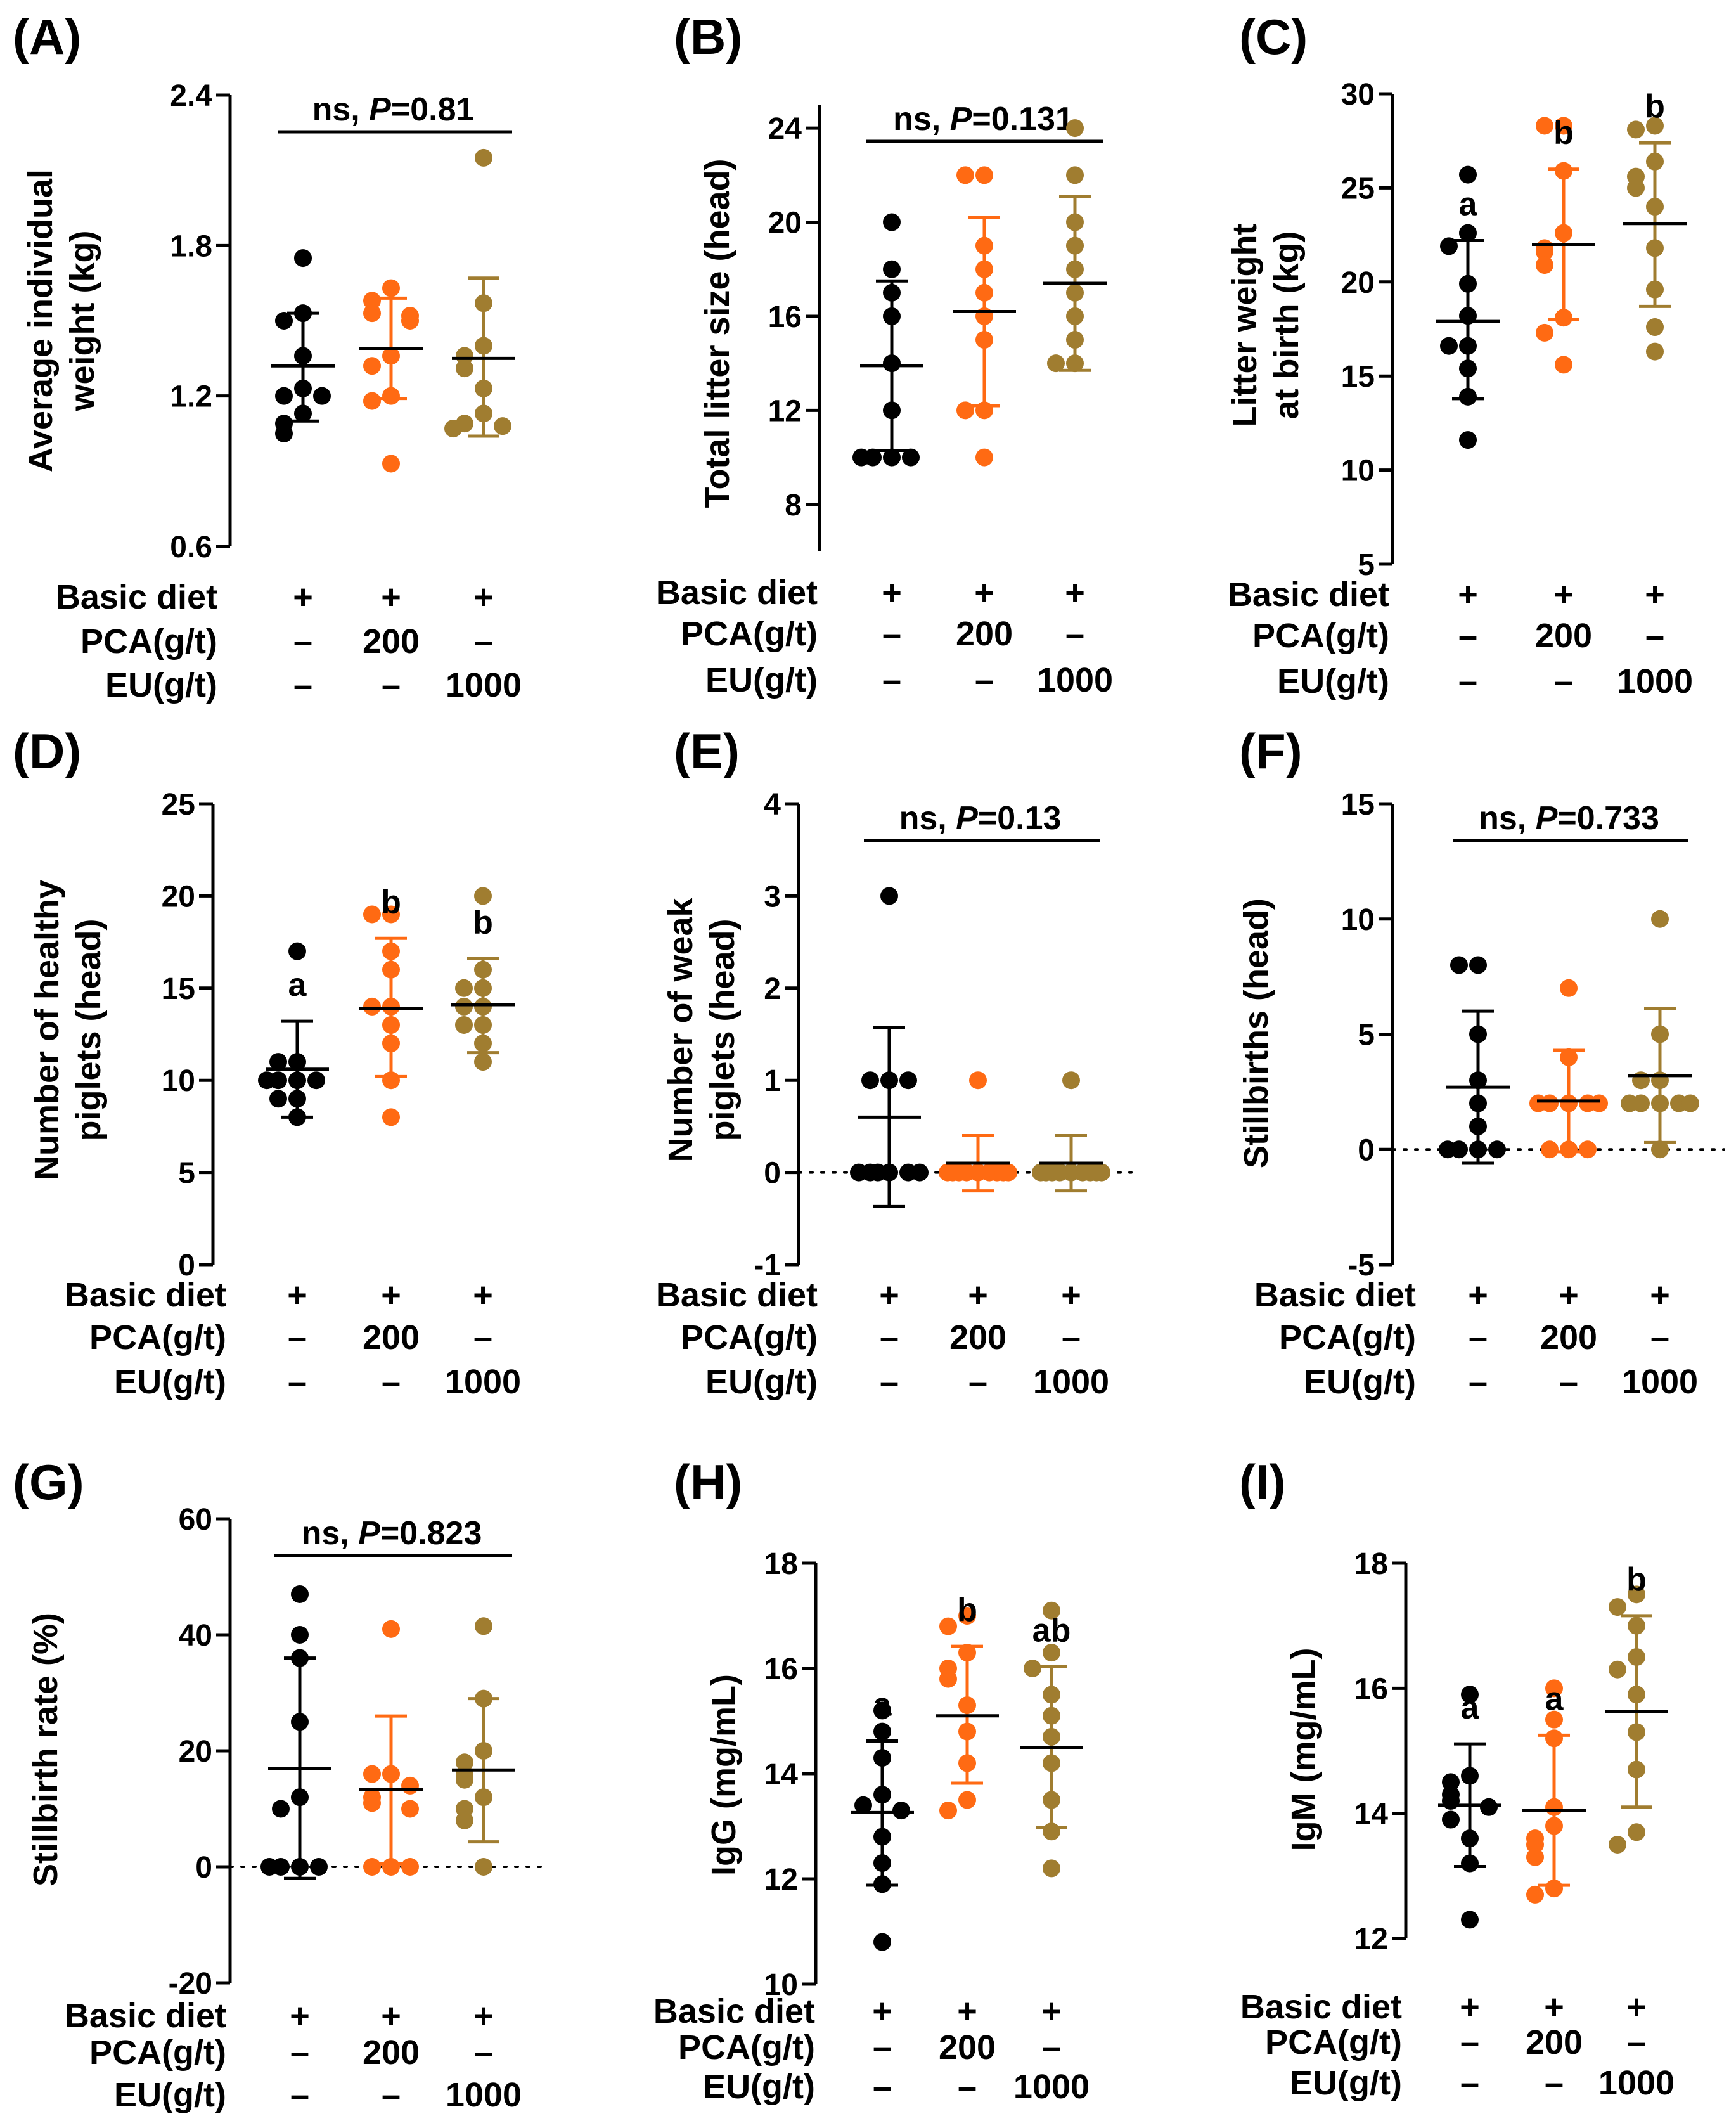 This screenshot has width=1736, height=2128. What do you see at coordinates (724, 1775) in the screenshot?
I see `y-axis-label-line: IgG (mg/mL)` at bounding box center [724, 1775].